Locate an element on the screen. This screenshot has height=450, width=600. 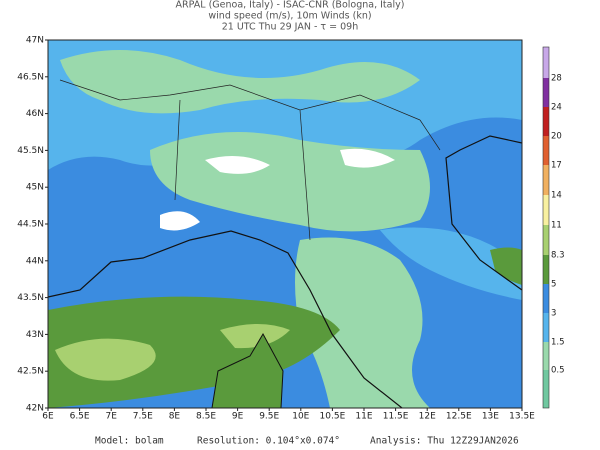
lon-label: 13E is located at coordinates (490, 417).